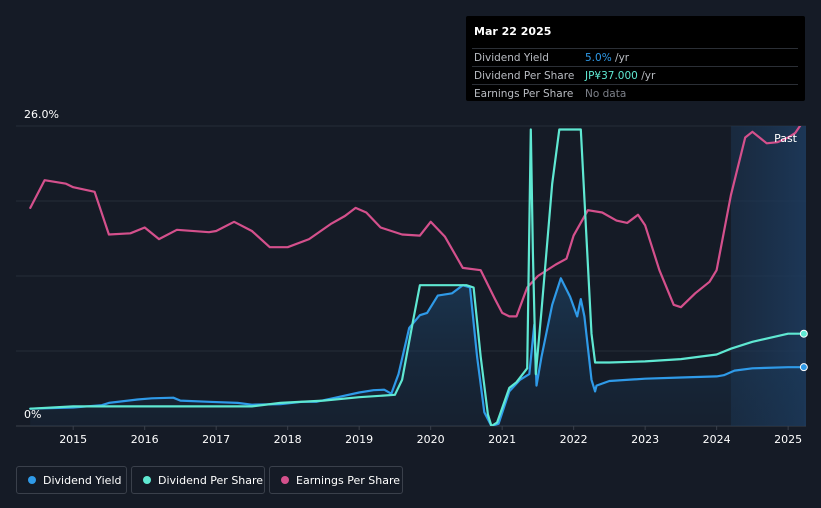 This screenshot has width=821, height=508. I want to click on tooltip-value: 5.0%, so click(598, 58).